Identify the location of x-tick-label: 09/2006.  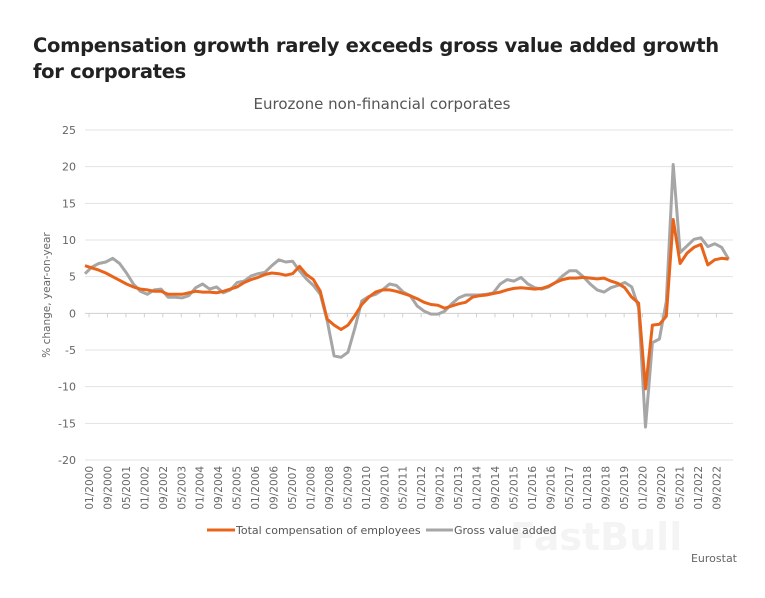
(275, 488).